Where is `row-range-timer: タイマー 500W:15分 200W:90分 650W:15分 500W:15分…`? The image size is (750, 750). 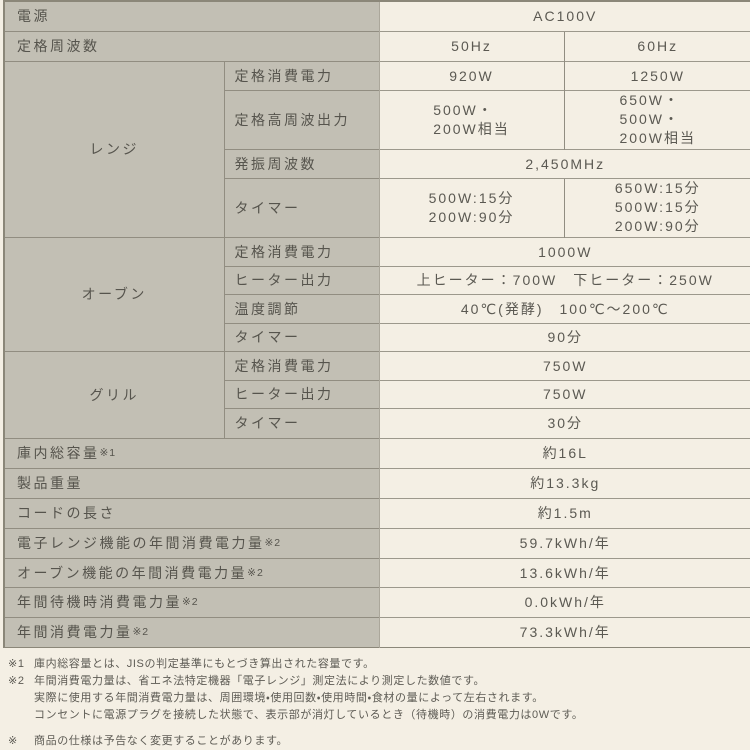
row-range-timer: タイマー 500W:15分 200W:90分 650W:15分 500W:15分… is located at coordinates (377, 207).